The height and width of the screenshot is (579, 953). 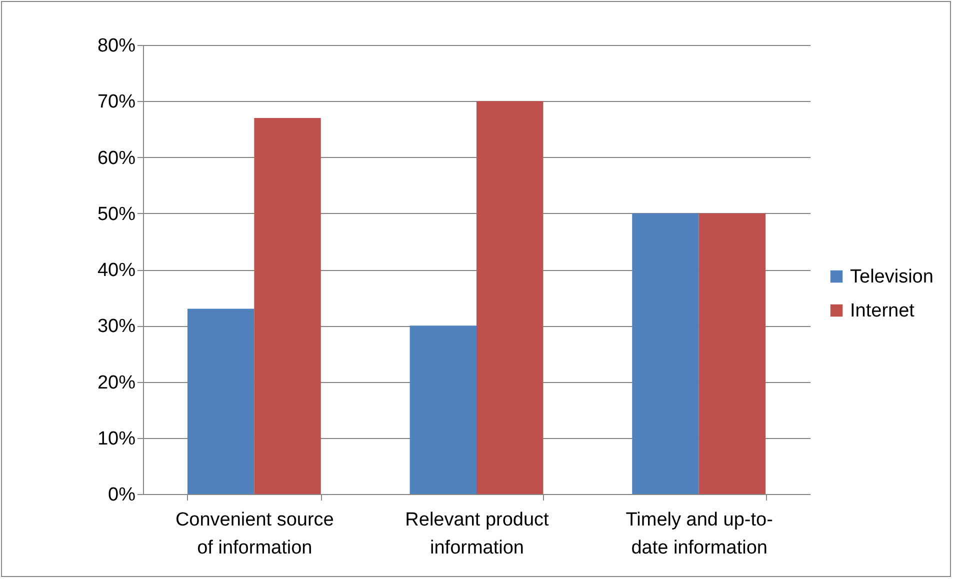 I want to click on legend-label: Internet, so click(x=883, y=311).